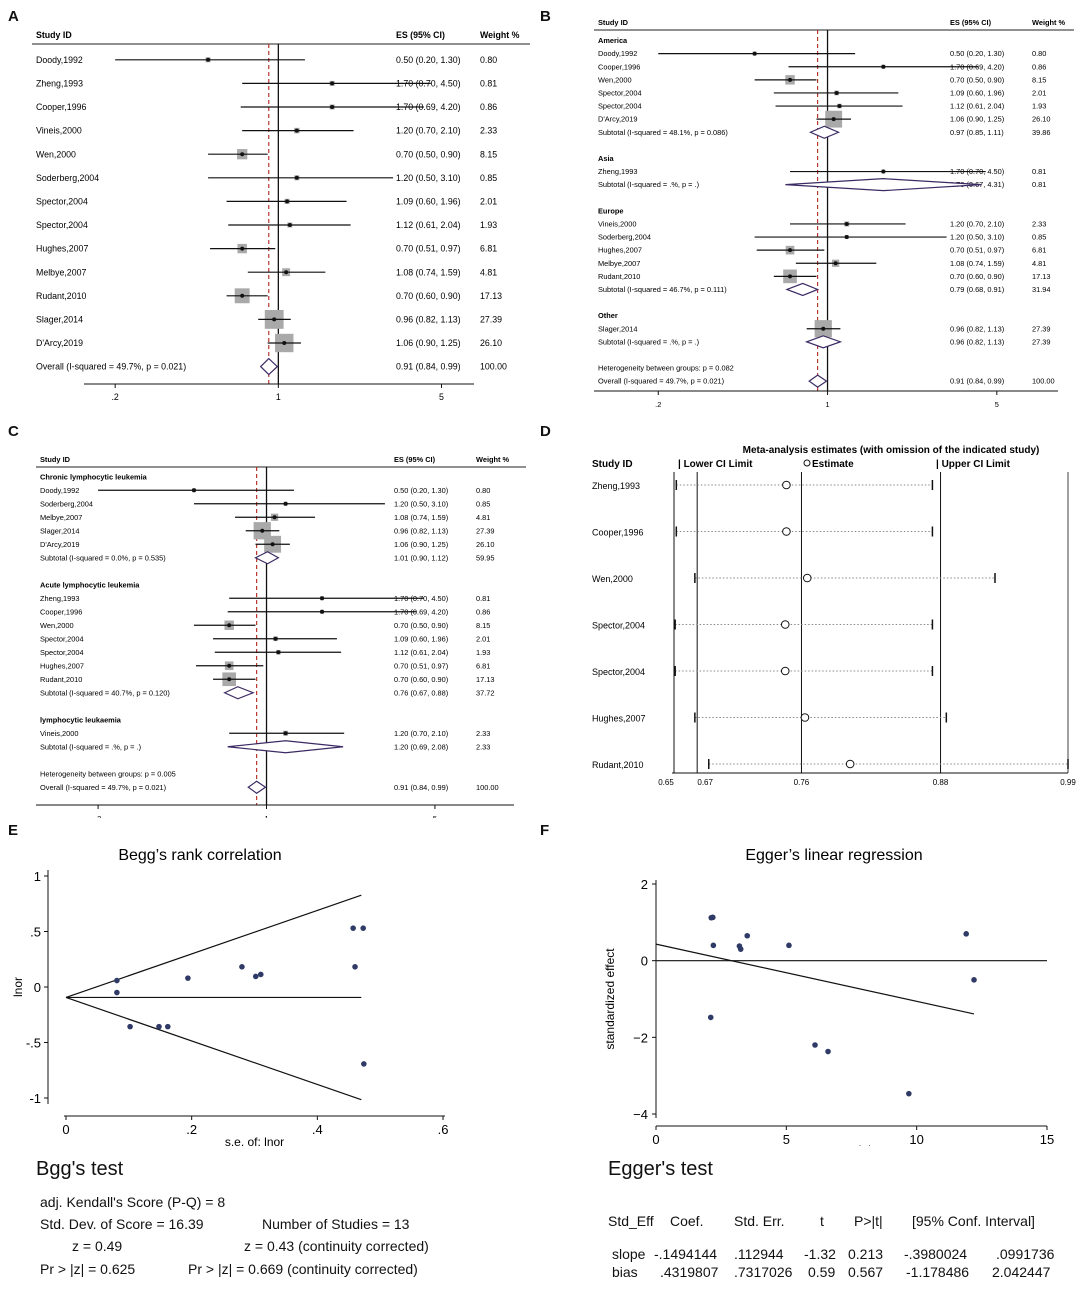 The height and width of the screenshot is (1300, 1084). Describe the element at coordinates (1041, 119) in the screenshot. I see `study-weight: 26.10` at that location.